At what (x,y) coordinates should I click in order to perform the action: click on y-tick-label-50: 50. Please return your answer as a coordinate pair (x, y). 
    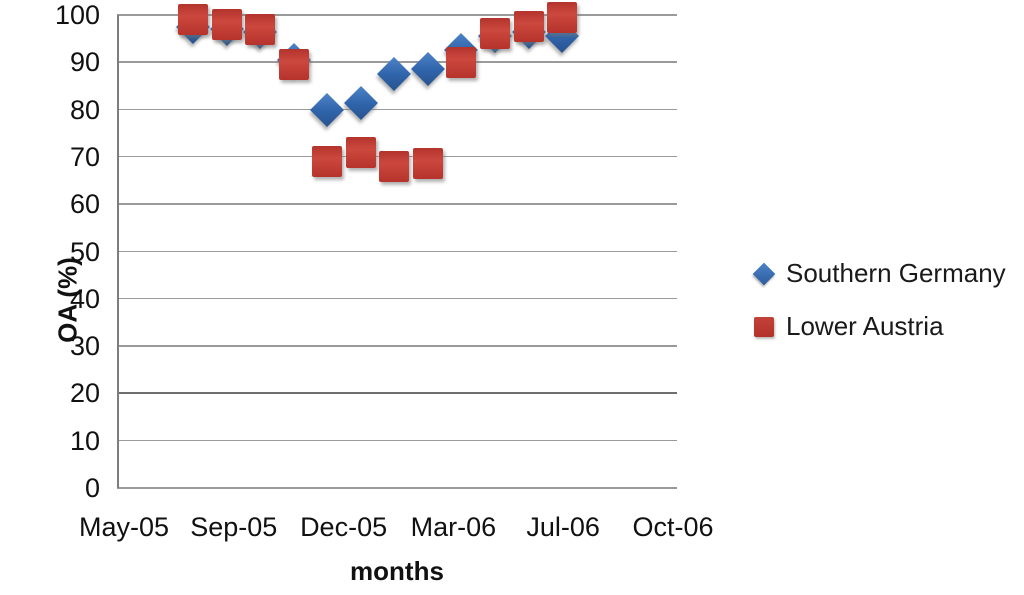
    Looking at the image, I should click on (84, 251).